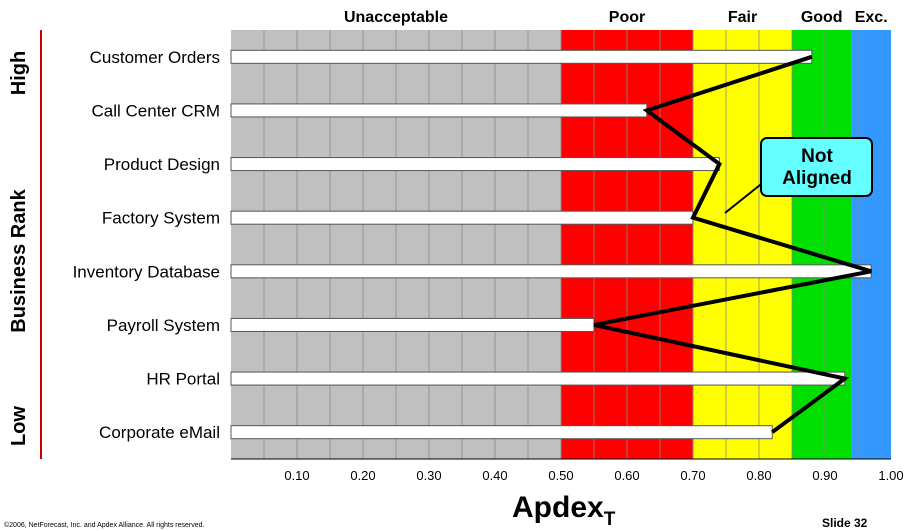 The height and width of the screenshot is (531, 911). Describe the element at coordinates (822, 17) in the screenshot. I see `zone-label: Good` at that location.